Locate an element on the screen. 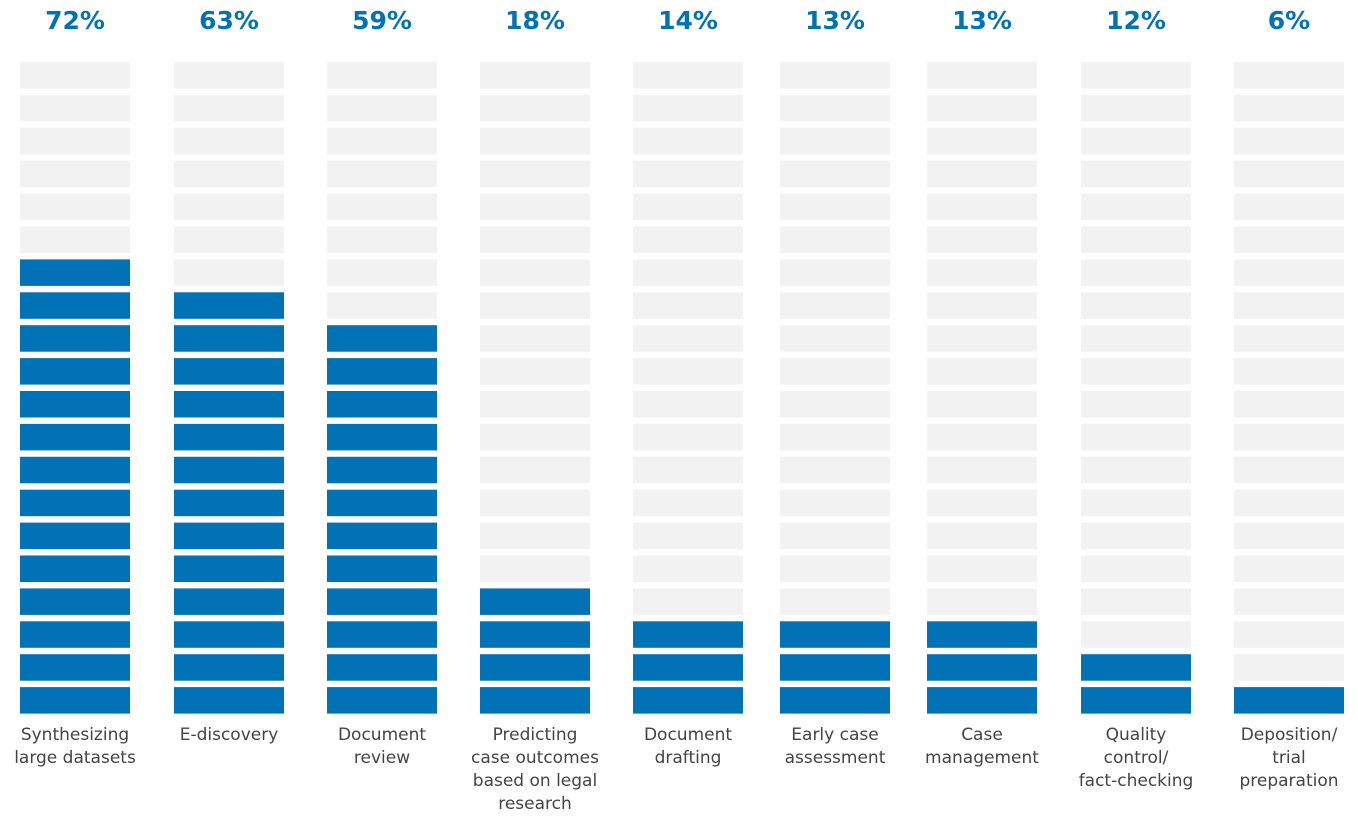 This screenshot has height=831, width=1358. category-label: Document review is located at coordinates (382, 746).